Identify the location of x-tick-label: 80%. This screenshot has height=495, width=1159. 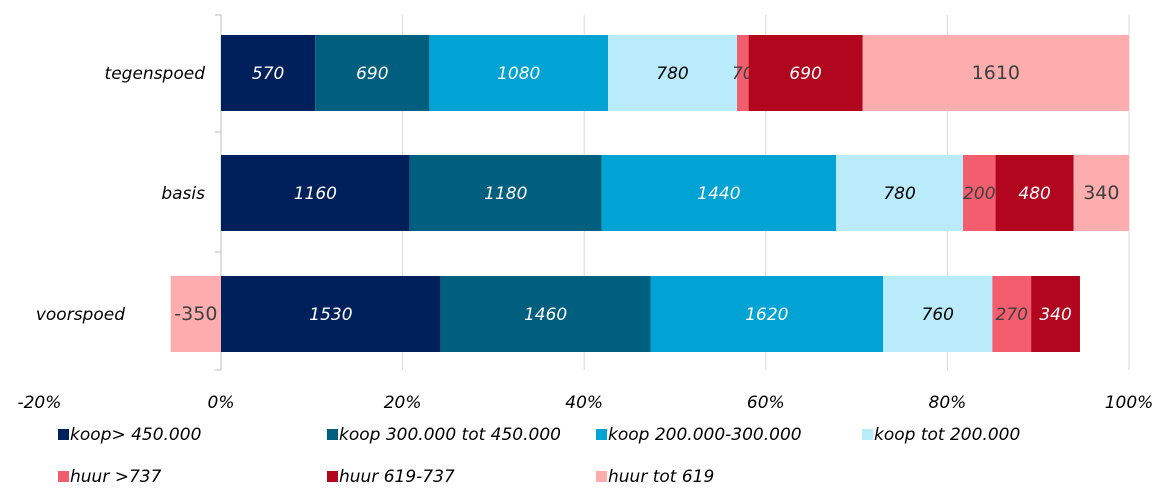
(948, 403).